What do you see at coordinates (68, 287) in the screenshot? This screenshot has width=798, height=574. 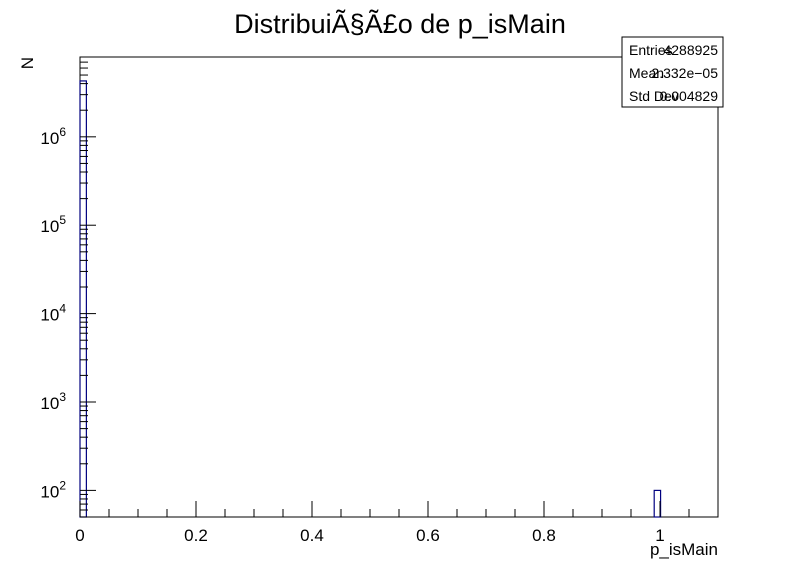 I see `y-axis: 10² 10³ 10⁴ 10⁵ 10⁶` at bounding box center [68, 287].